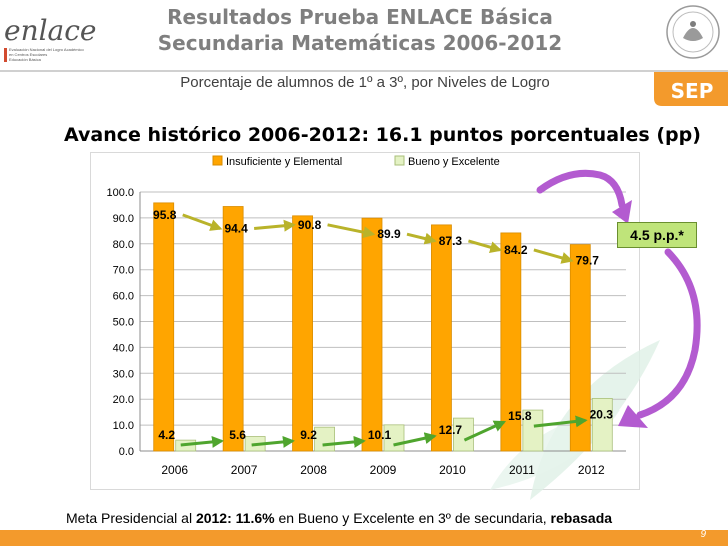  What do you see at coordinates (50, 30) in the screenshot?
I see `enlace-logo-text: enlace` at bounding box center [50, 30].